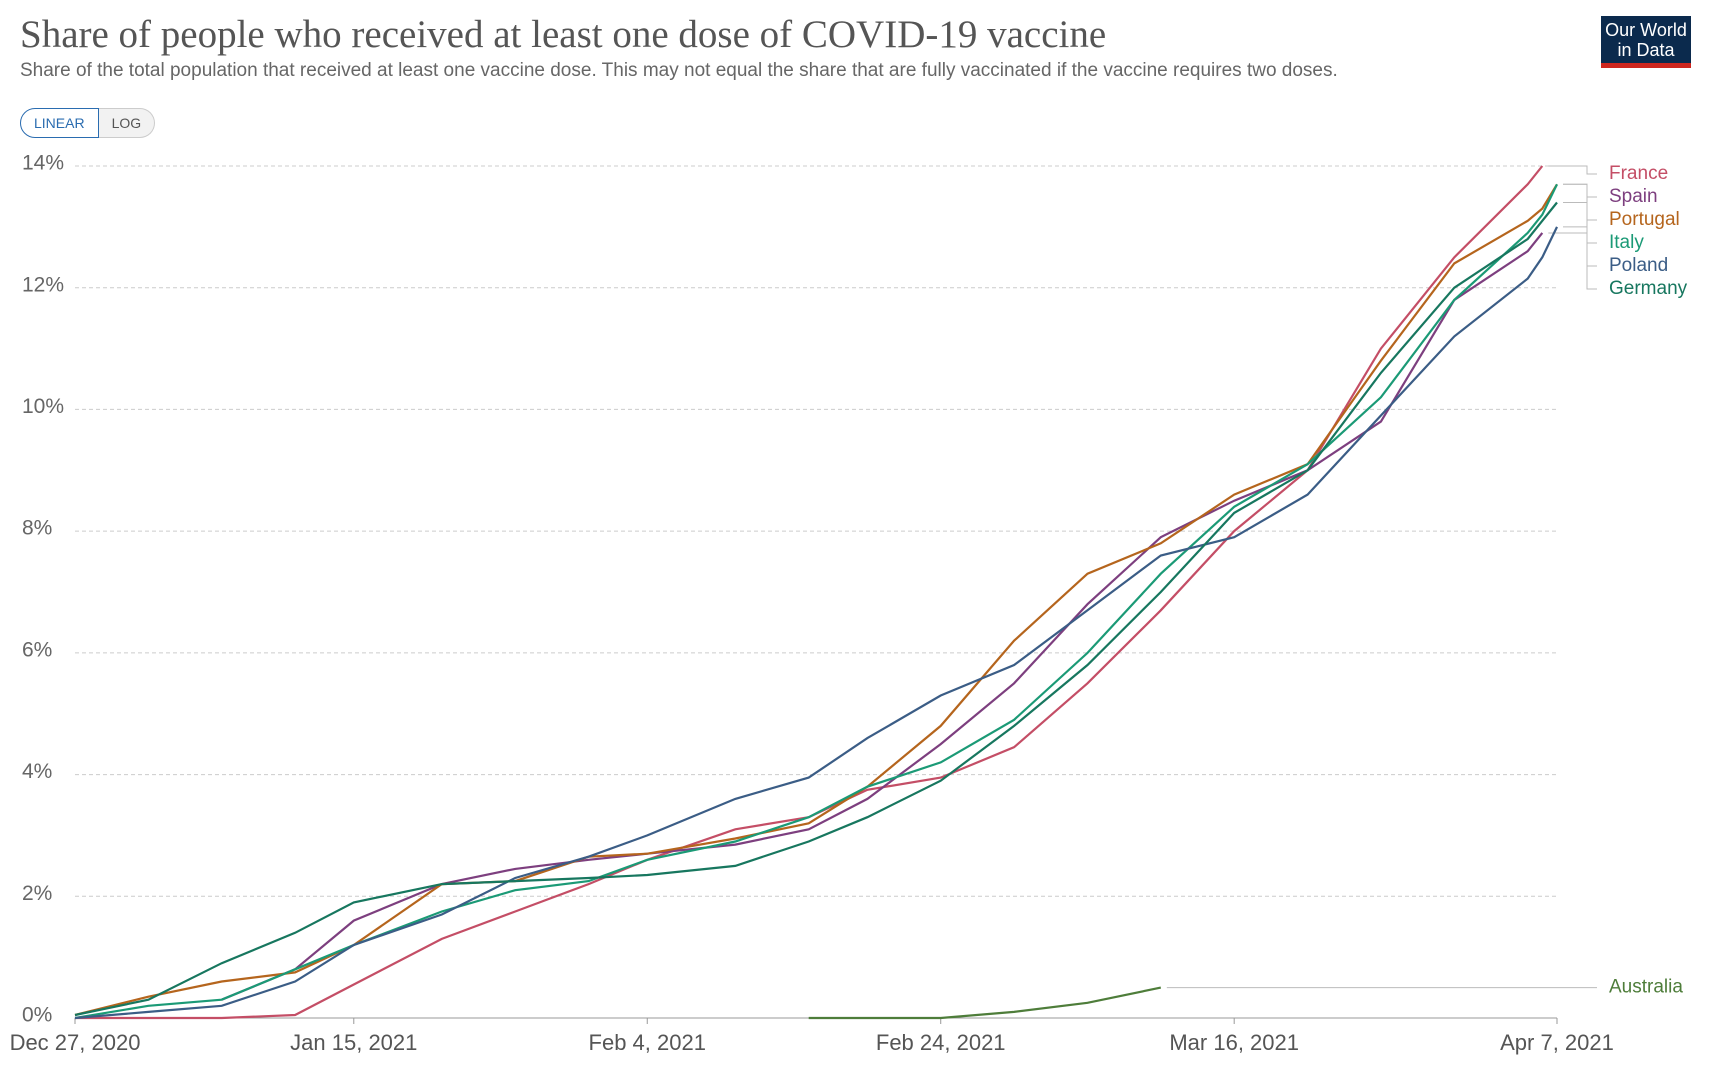  Describe the element at coordinates (353, 1042) in the screenshot. I see `x-tick-label: Jan 15, 2021` at that location.